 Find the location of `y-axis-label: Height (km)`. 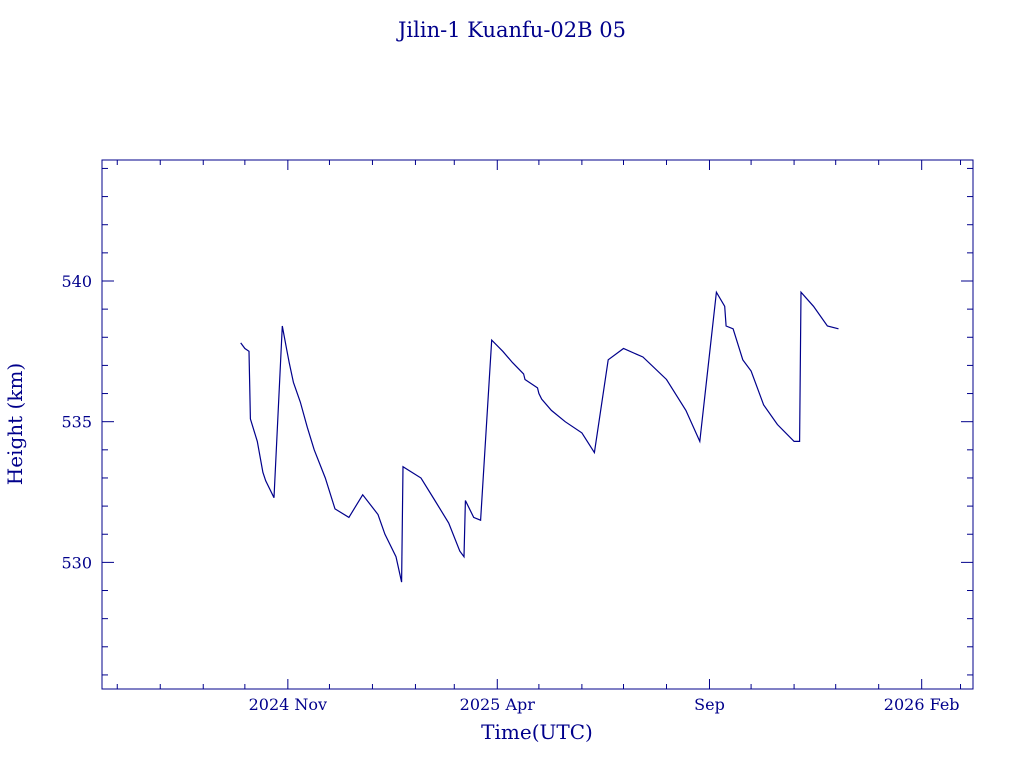

y-axis-label: Height (km) is located at coordinates (15, 424).